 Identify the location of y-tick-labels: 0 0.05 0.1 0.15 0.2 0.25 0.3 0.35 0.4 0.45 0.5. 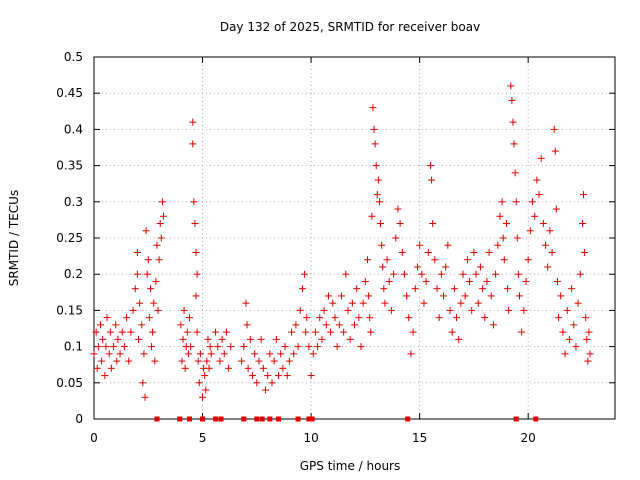
(69, 238).